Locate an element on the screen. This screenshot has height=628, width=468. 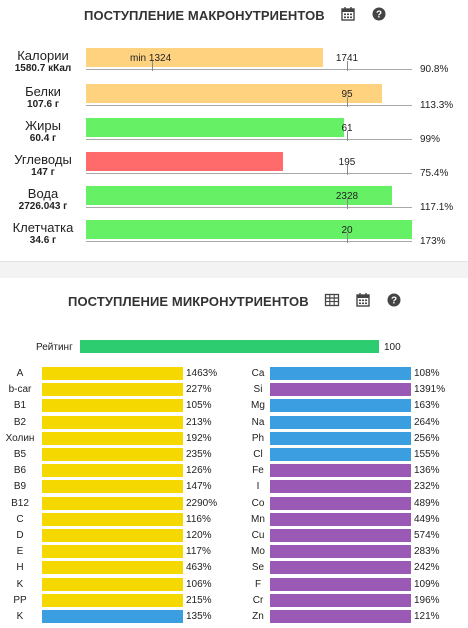
micronutrient-percent: 574% is located at coordinates (427, 535).